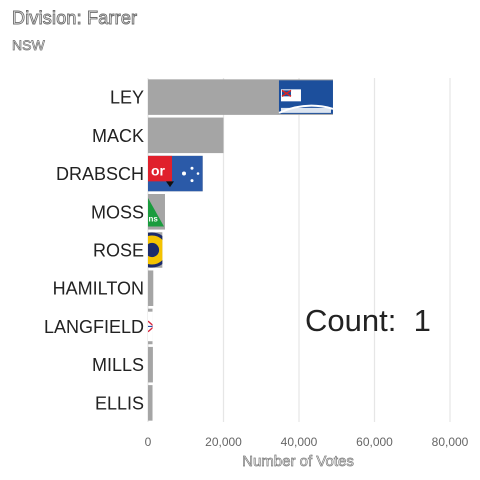 This screenshot has width=480, height=480. I want to click on bar-hamilton, so click(151, 288).